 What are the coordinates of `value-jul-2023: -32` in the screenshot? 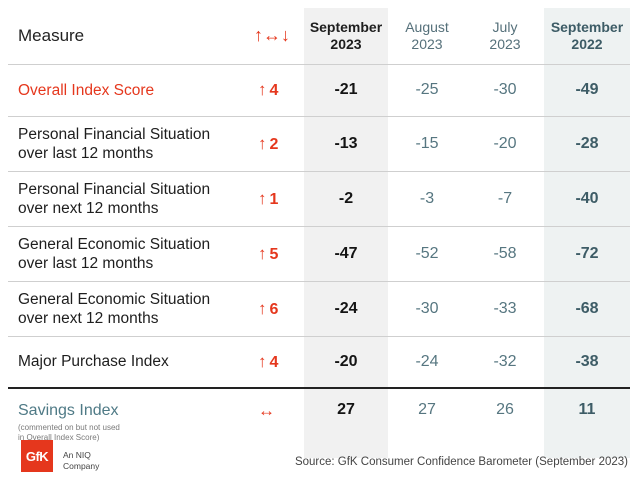 It's located at (505, 362).